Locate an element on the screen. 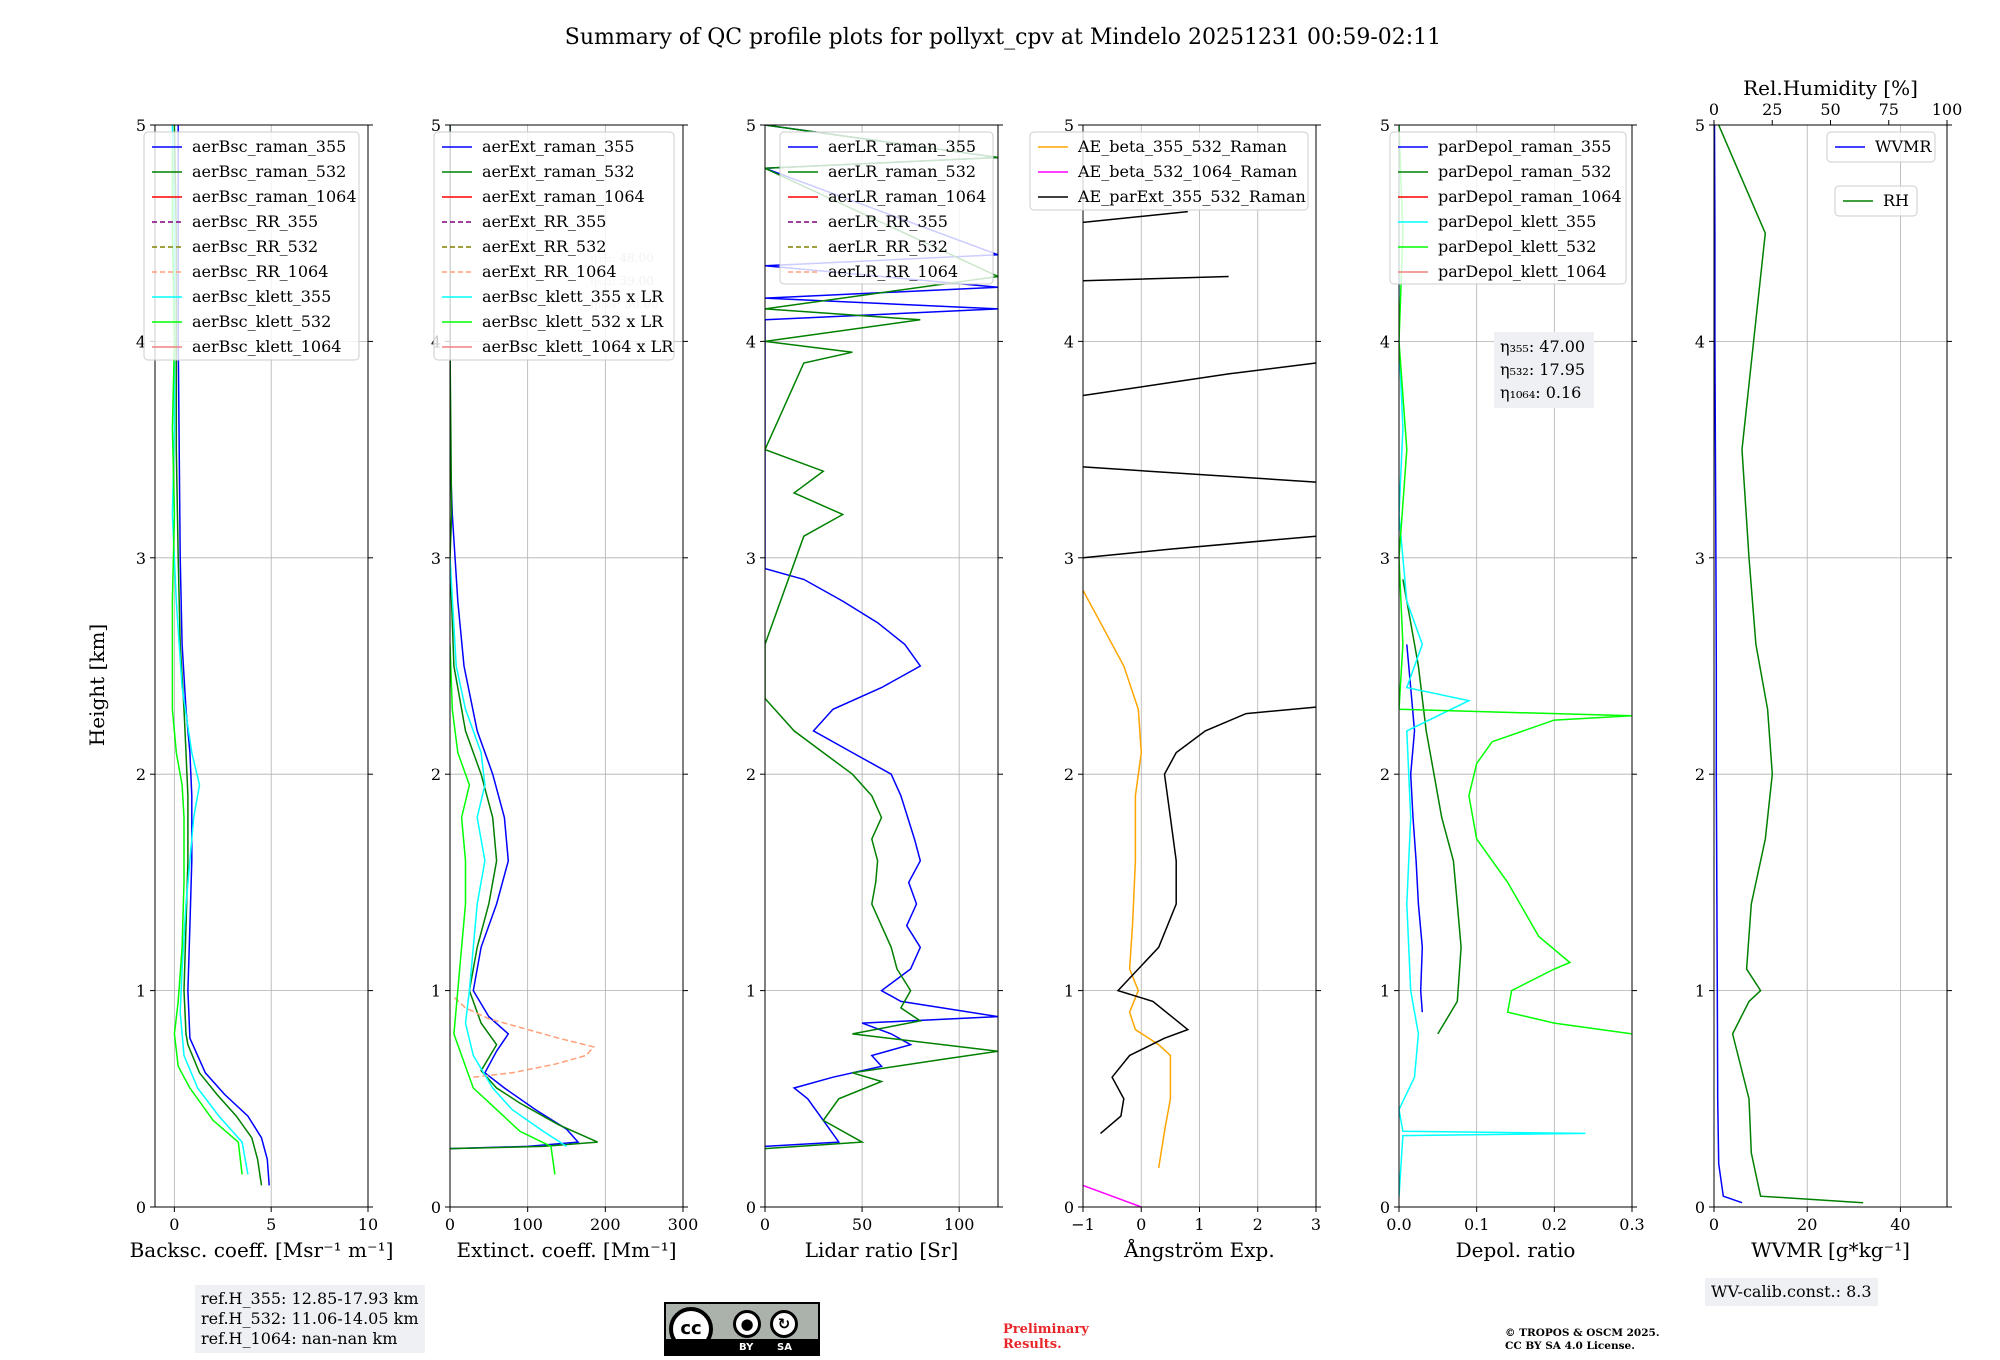 This screenshot has width=2000, height=1360. legend-label: aerBsc_raman_532 is located at coordinates (269, 171).